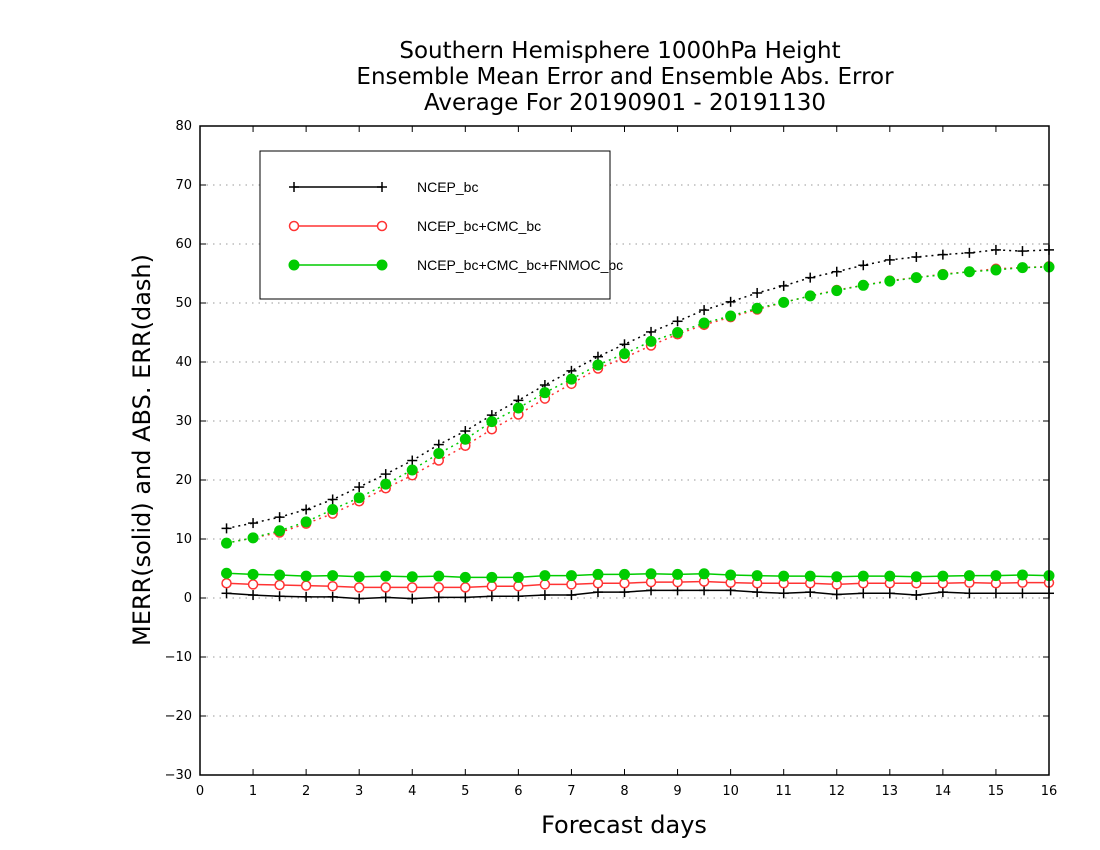 The image size is (1100, 850). I want to click on legend-marker, so click(294, 226).